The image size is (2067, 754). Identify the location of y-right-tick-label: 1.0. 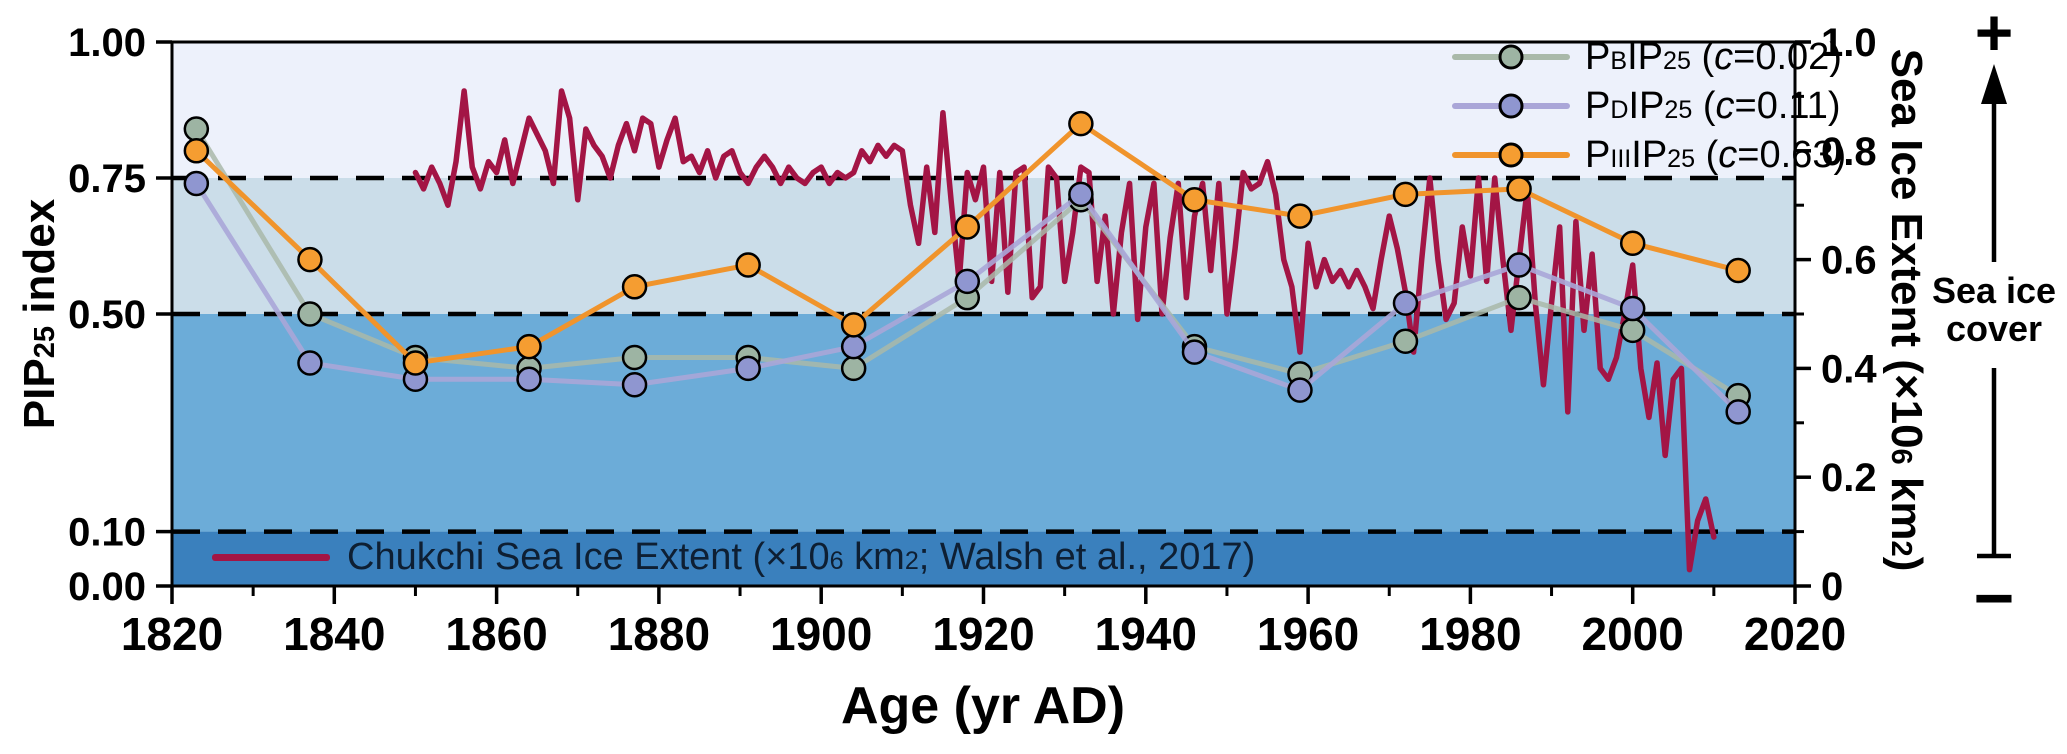
(1849, 43).